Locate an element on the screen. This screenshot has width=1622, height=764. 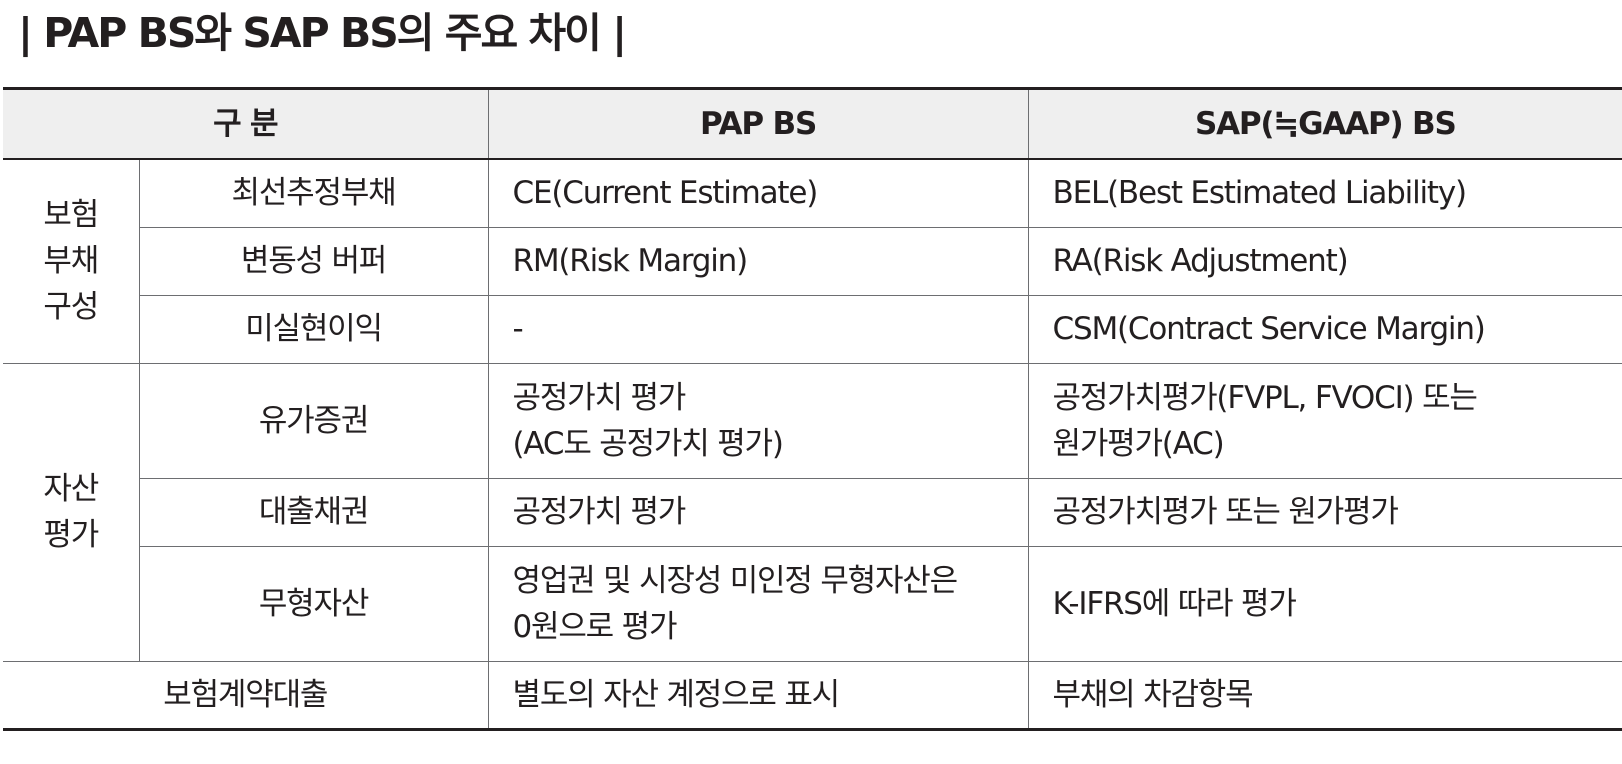
sap-cell: 부채의 차감항목 is located at coordinates (1324, 695).